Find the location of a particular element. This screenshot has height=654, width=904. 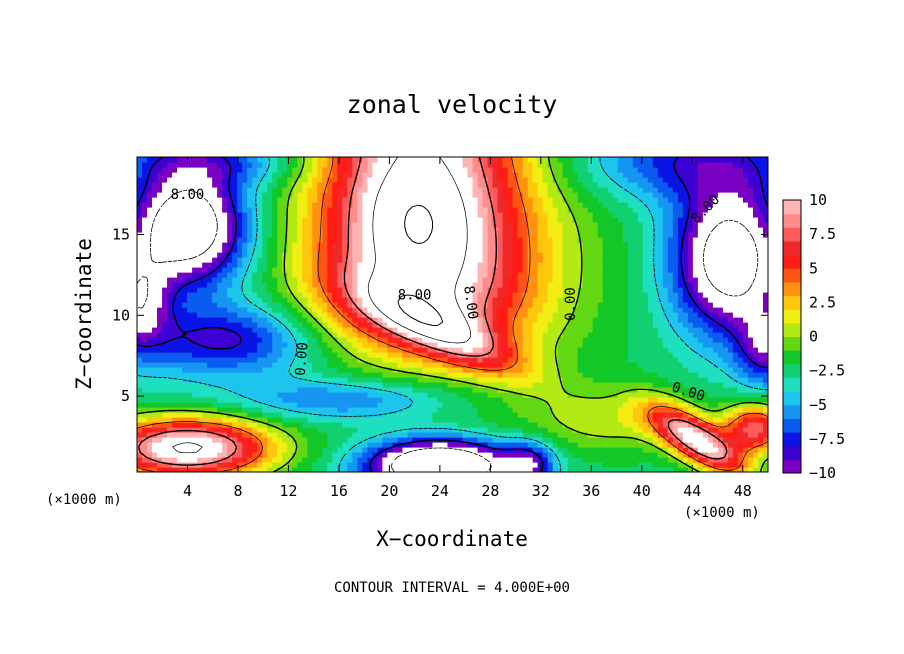

x-tick-label: 8 is located at coordinates (237, 491).